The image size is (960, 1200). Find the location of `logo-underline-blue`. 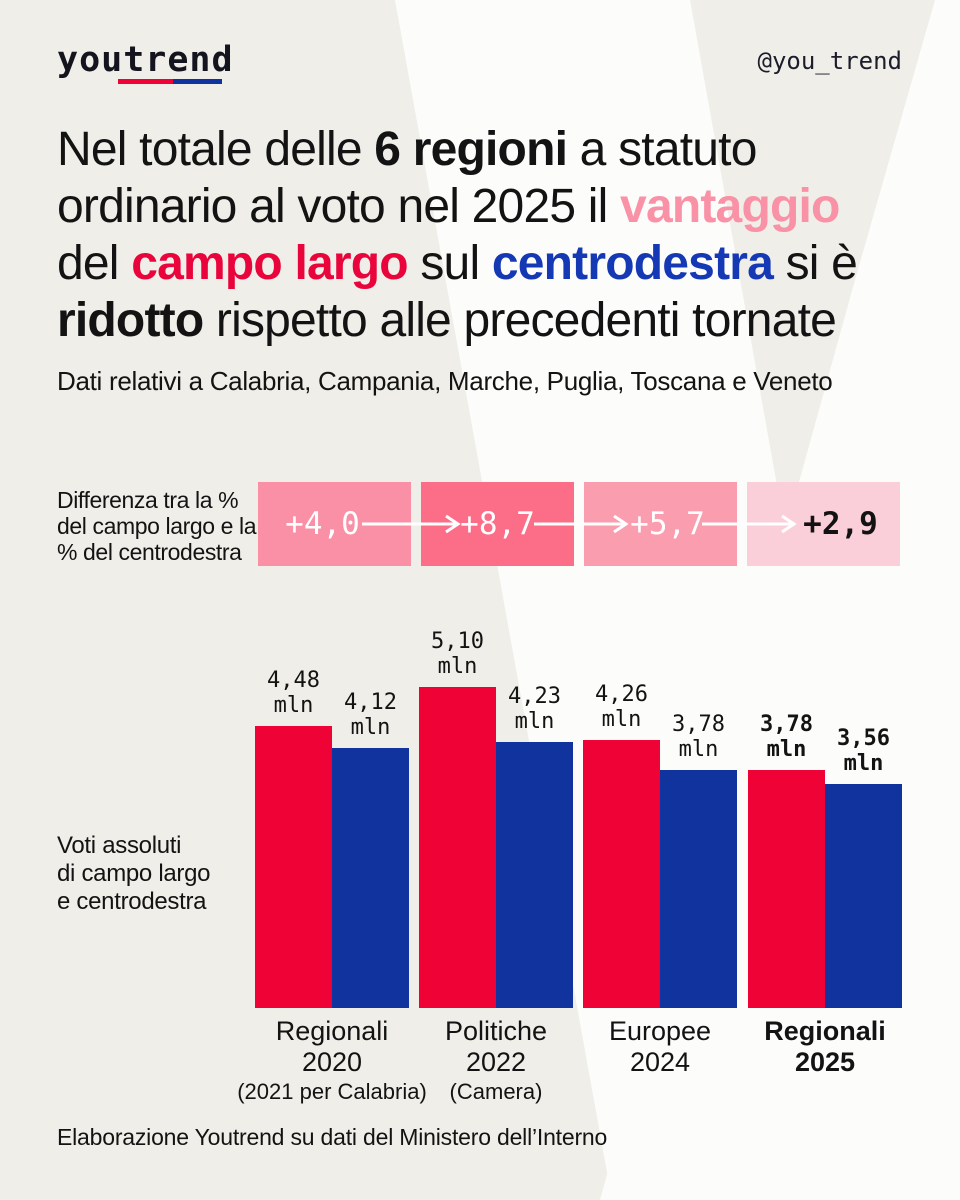

logo-underline-blue is located at coordinates (197, 81).